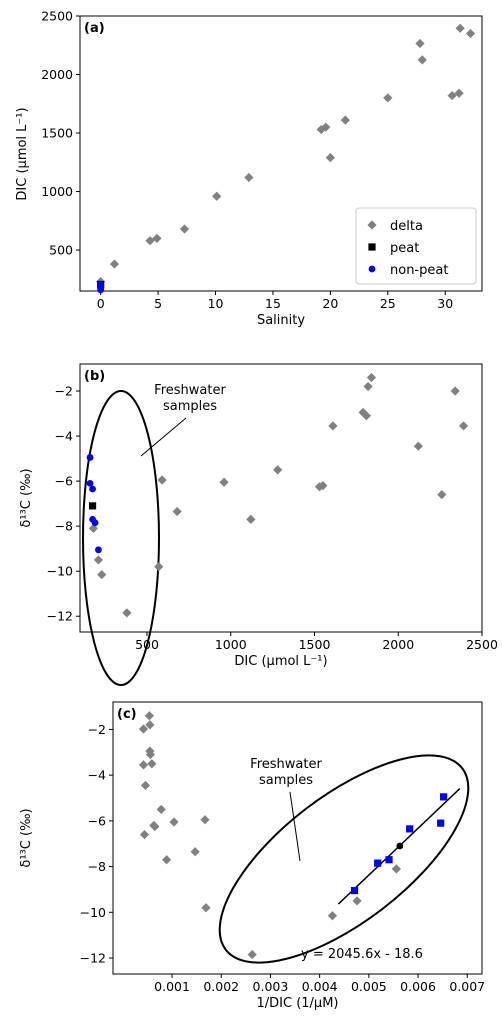 The width and height of the screenshot is (502, 1019). What do you see at coordinates (372, 225) in the screenshot?
I see `legend-marker-delta` at bounding box center [372, 225].